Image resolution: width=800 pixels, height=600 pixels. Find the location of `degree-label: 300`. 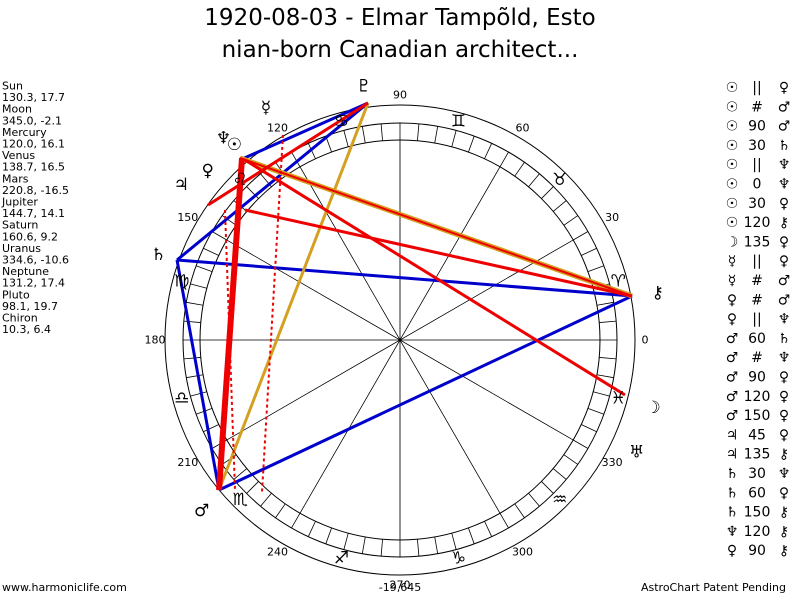

degree-label: 300 is located at coordinates (522, 552).